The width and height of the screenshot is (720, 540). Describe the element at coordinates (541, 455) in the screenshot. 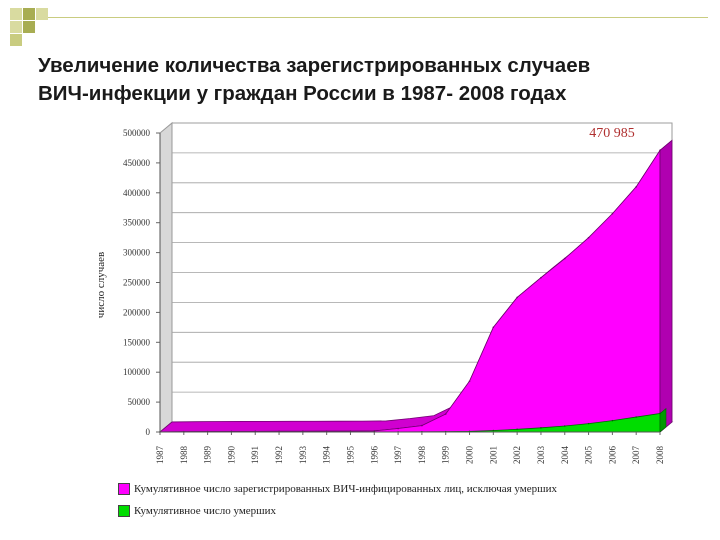

I see `x-tick-label: 2003` at that location.